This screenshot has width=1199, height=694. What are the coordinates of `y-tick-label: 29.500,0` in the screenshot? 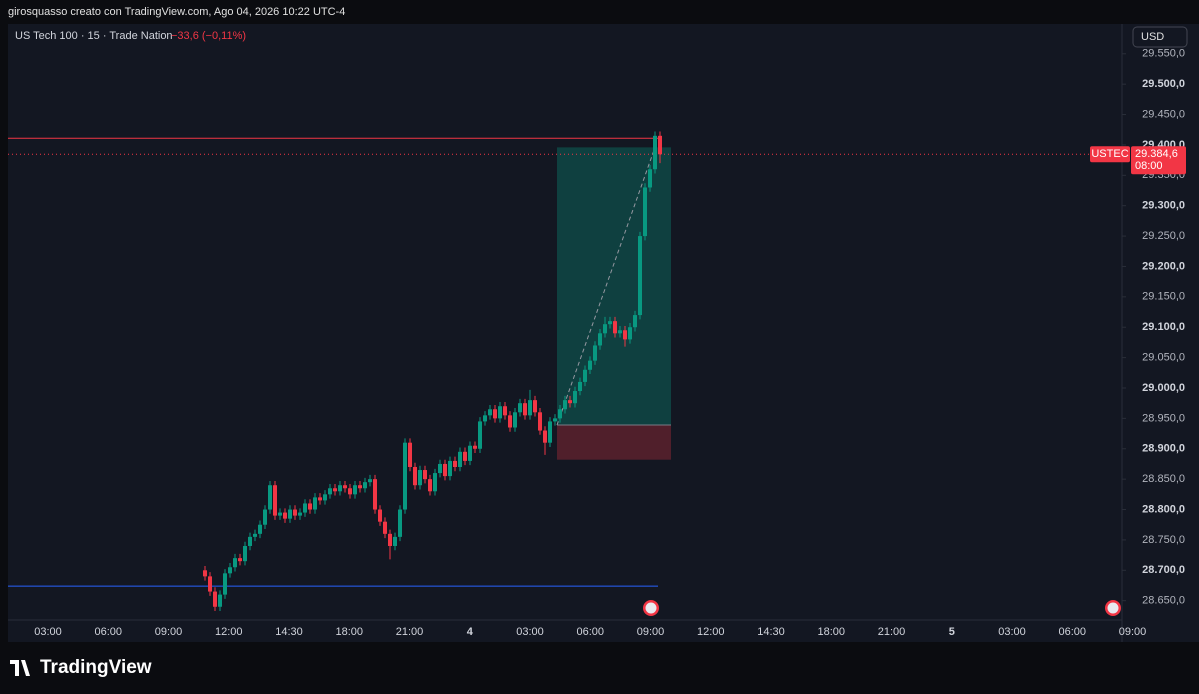 It's located at (1163, 84).